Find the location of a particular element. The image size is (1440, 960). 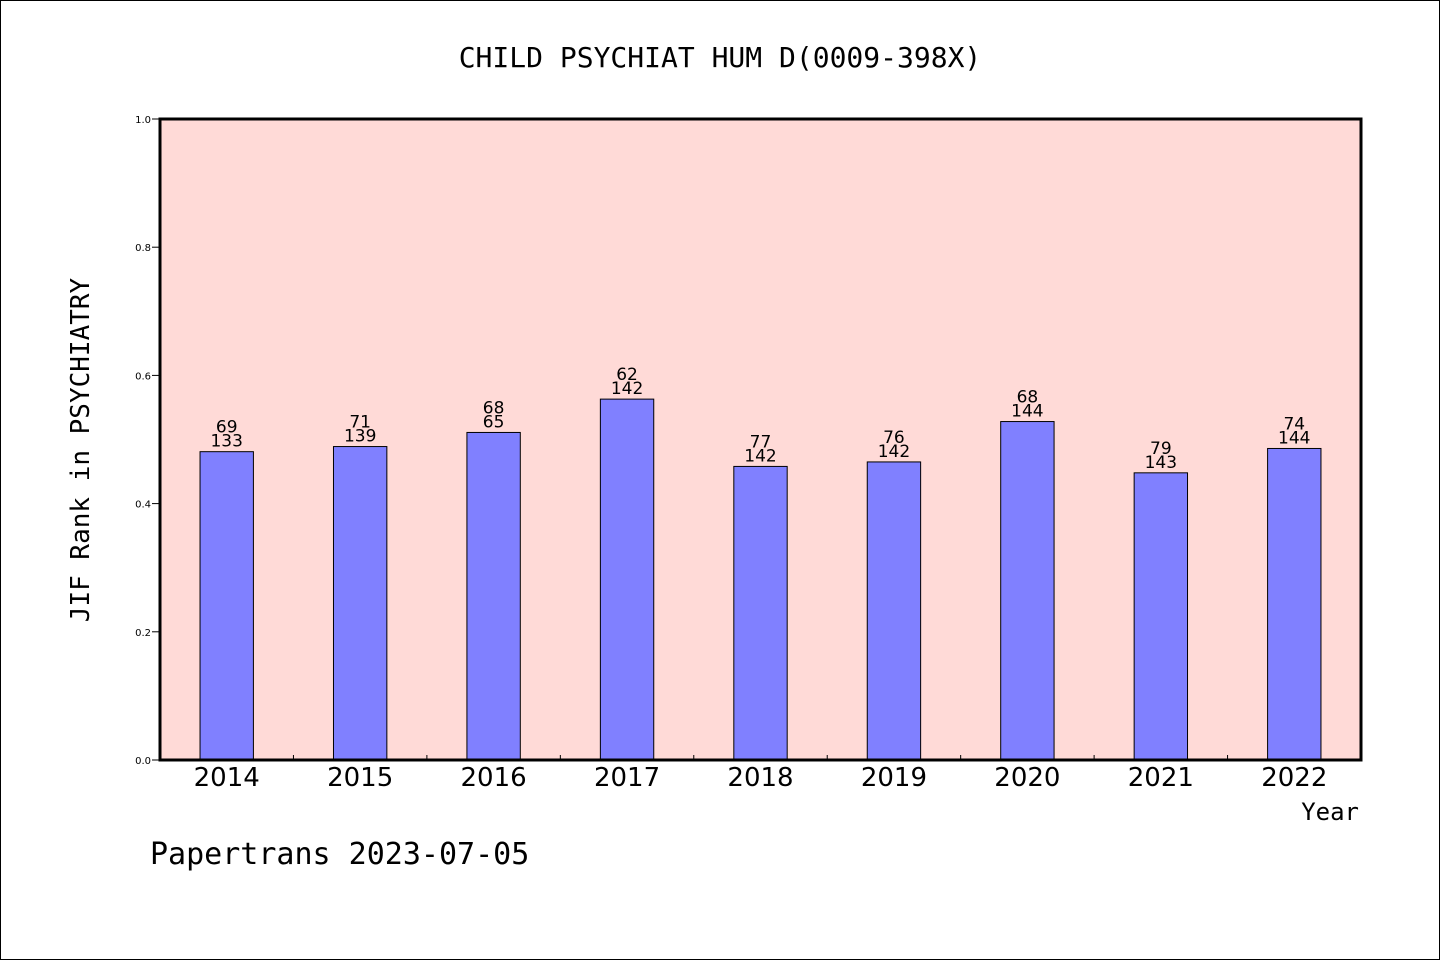

y-tick-label-0.4: 0.4 is located at coordinates (143, 505).